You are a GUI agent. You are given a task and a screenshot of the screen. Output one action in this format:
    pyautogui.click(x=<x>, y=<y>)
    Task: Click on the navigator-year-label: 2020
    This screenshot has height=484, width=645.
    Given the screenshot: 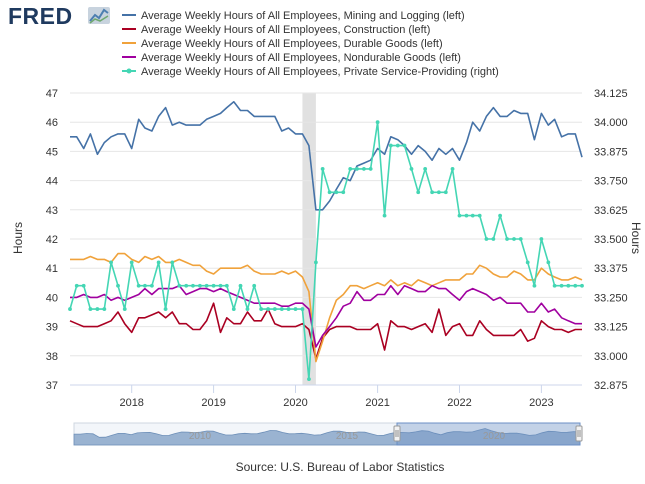 What is the action you would take?
    pyautogui.click(x=494, y=436)
    